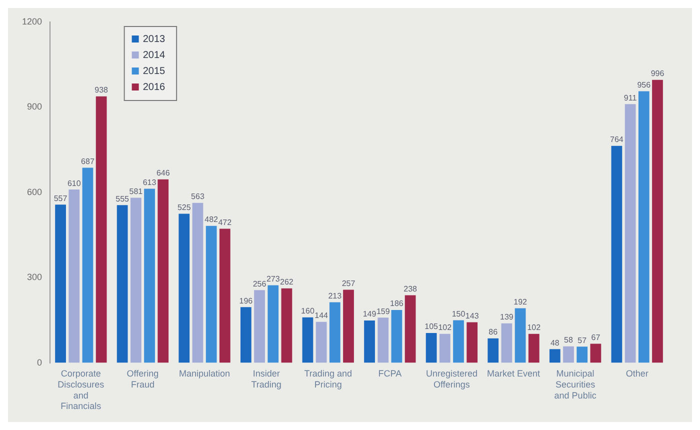 This screenshot has width=700, height=430. What do you see at coordinates (198, 197) in the screenshot?
I see `data-label: 563` at bounding box center [198, 197].